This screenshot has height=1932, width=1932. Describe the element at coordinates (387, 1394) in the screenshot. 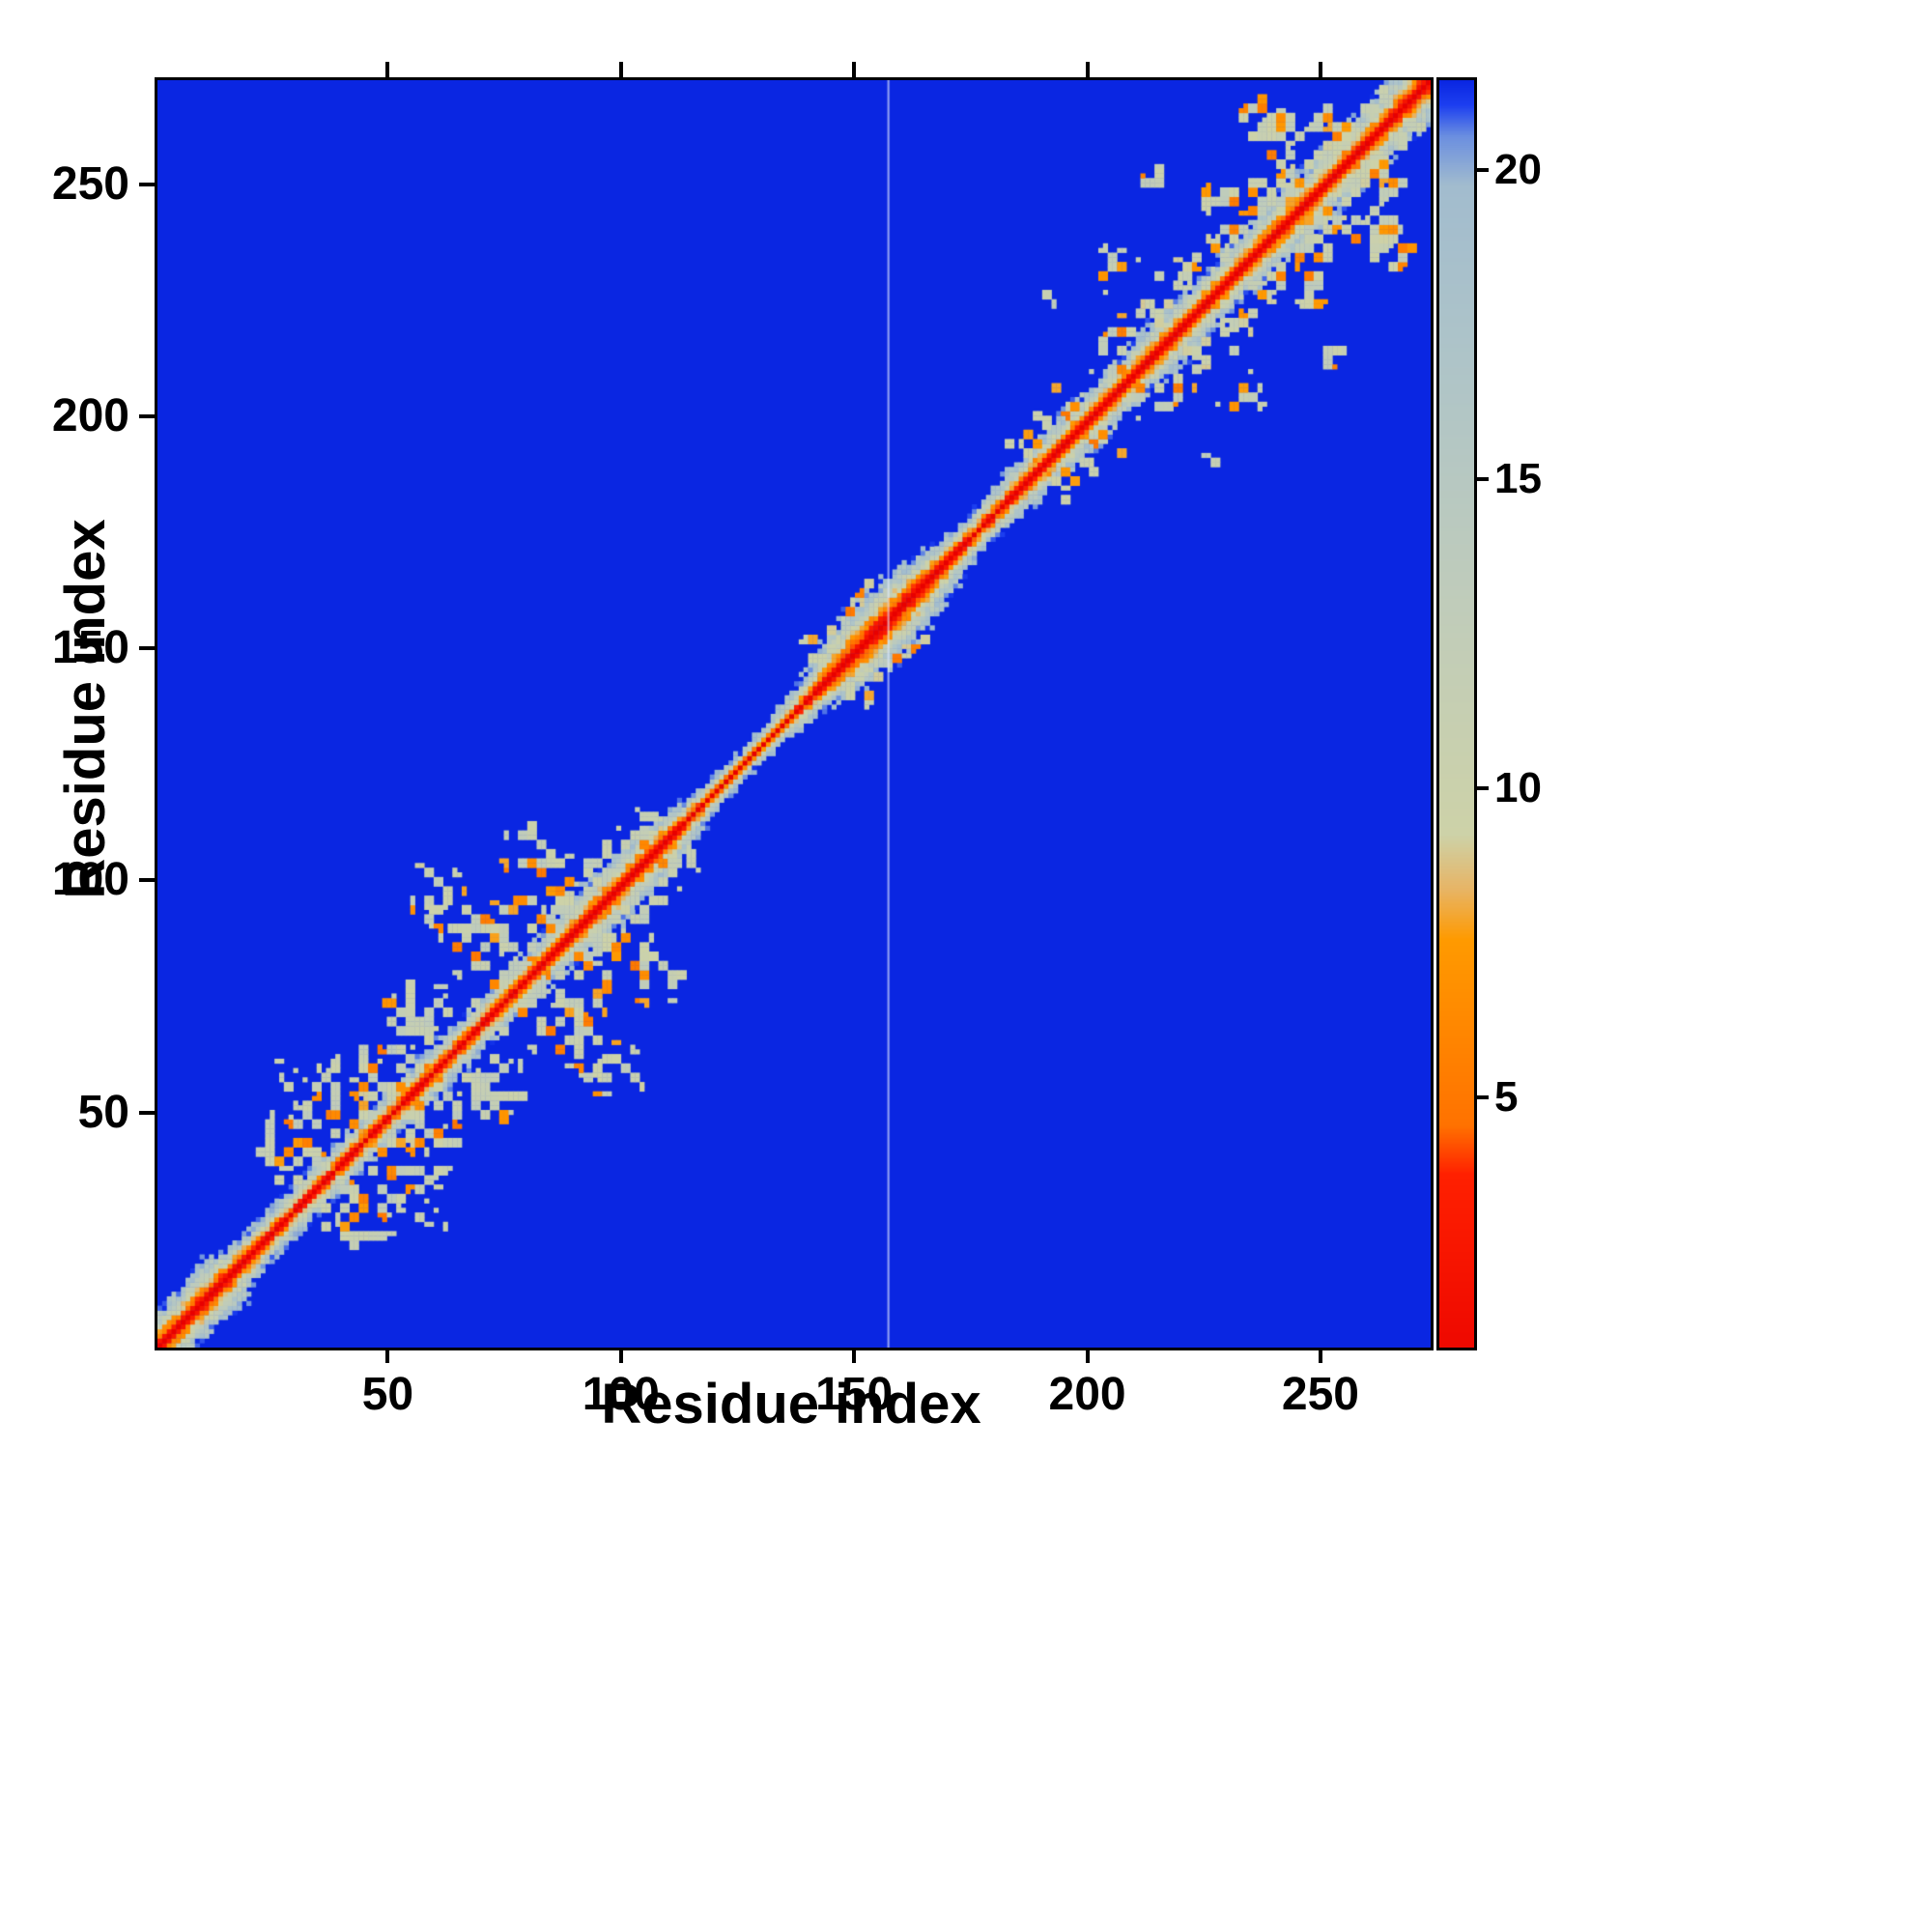

I see `x-tick-label: 50` at that location.